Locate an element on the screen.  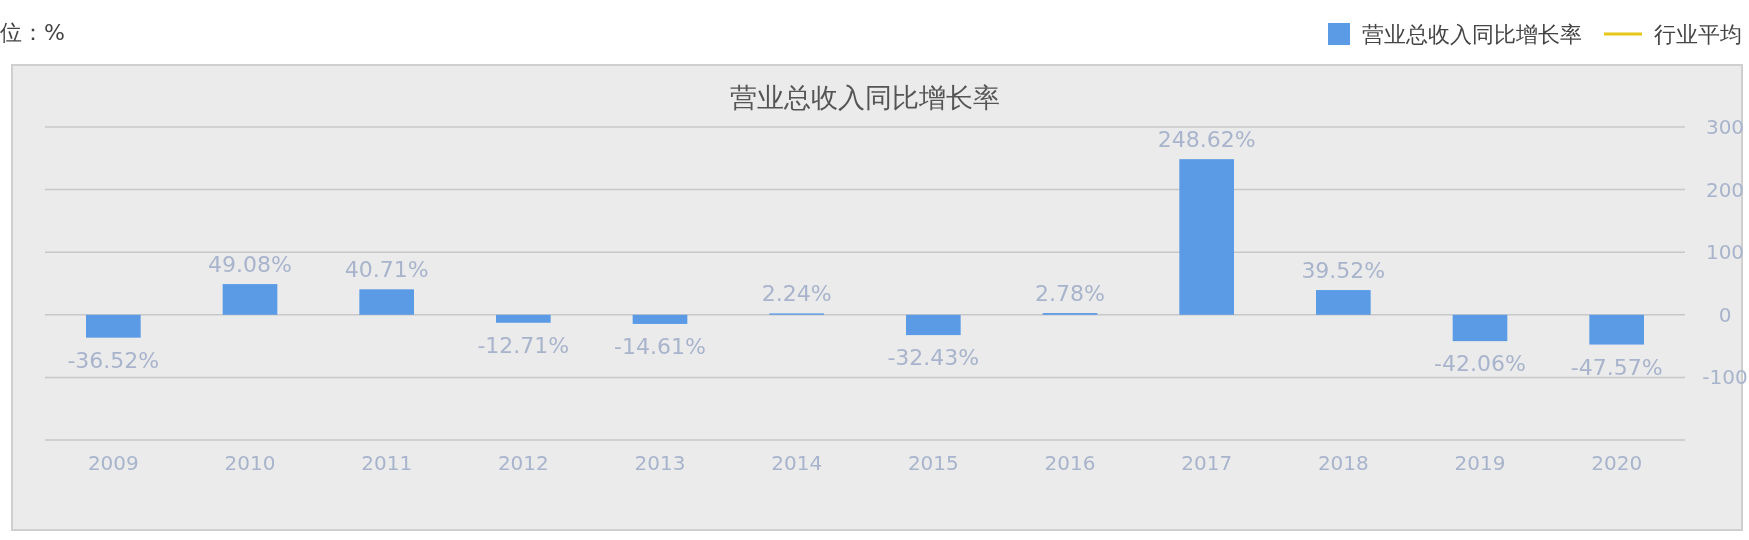
x-tick-label: 2014 is located at coordinates (797, 463).